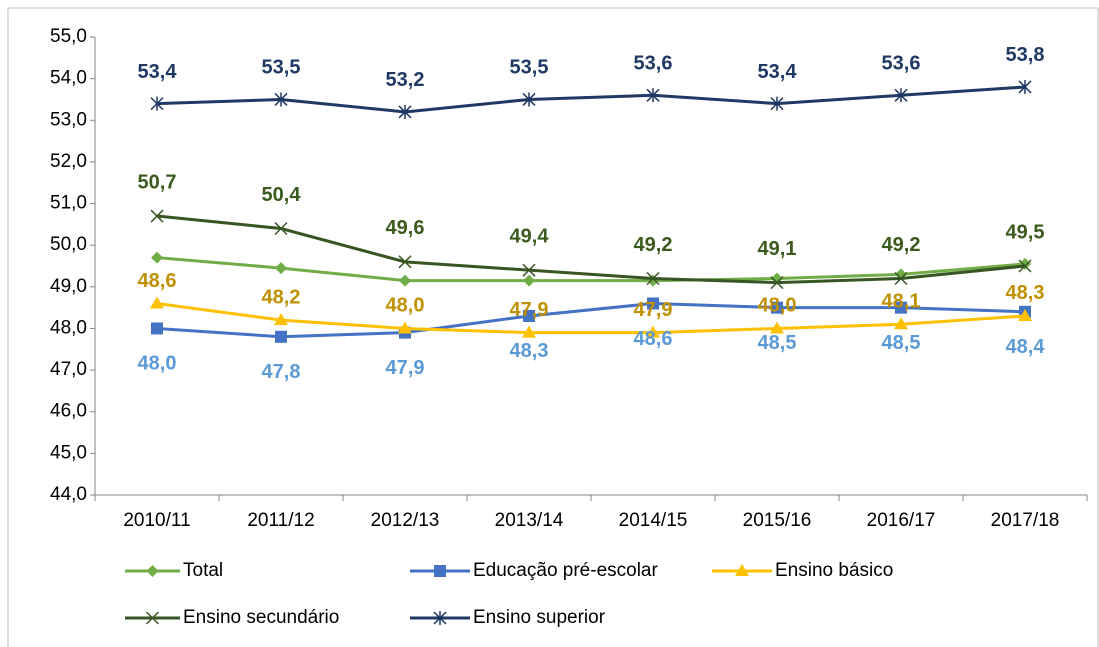  What do you see at coordinates (282, 195) in the screenshot?
I see `data-label: 50,4` at bounding box center [282, 195].